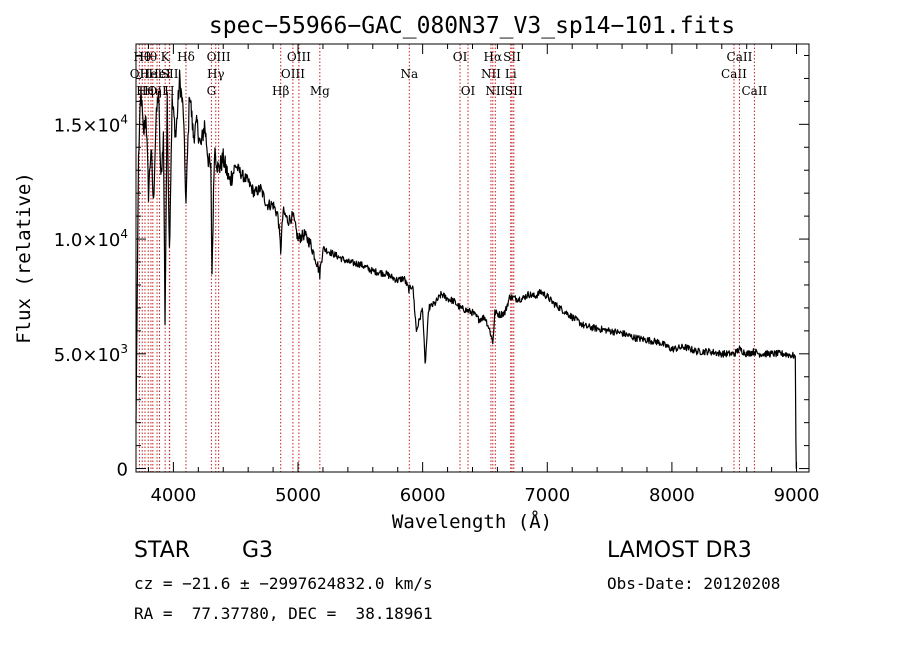  Describe the element at coordinates (679, 550) in the screenshot. I see `survey-label: LAMOST DR3` at that location.